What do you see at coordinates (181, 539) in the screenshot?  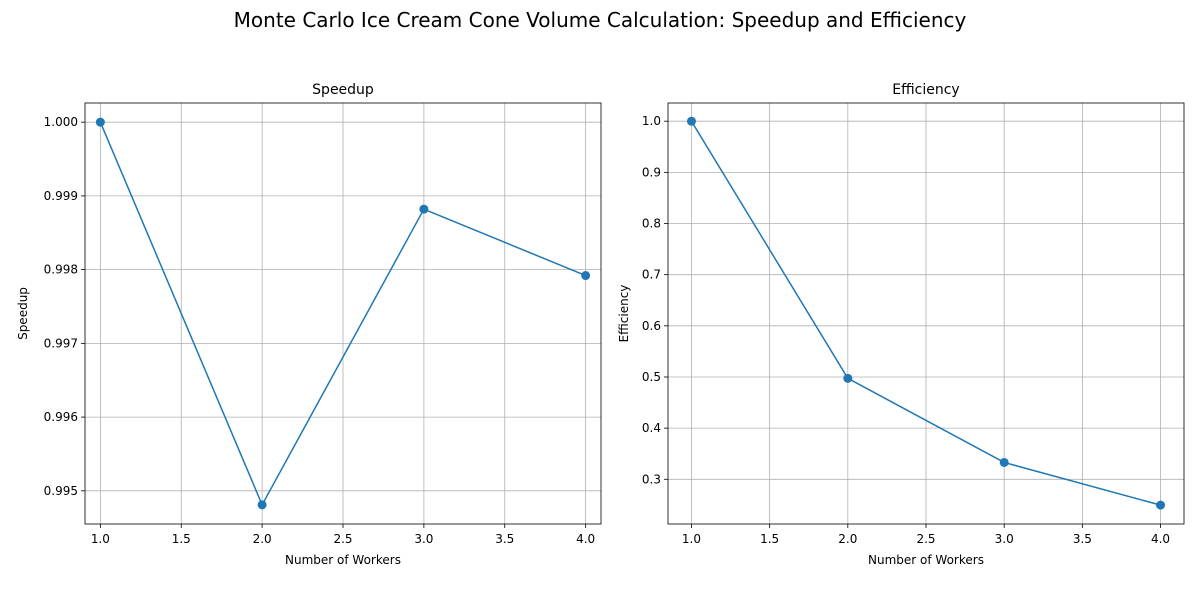 I see `chart-1-x-tick-label: 1.5` at bounding box center [181, 539].